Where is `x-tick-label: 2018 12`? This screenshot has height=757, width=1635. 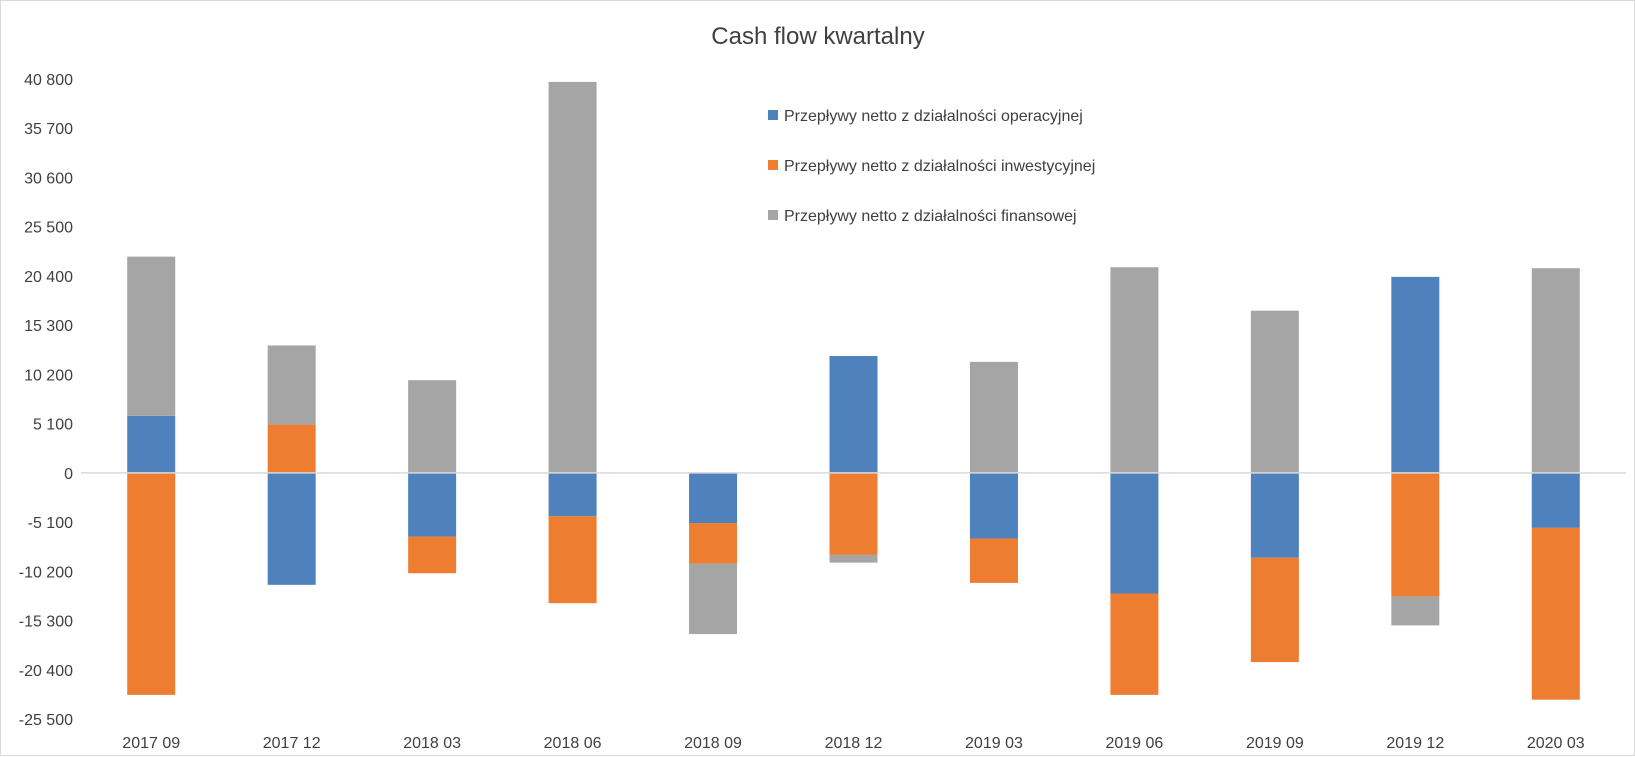 x-tick-label: 2018 12 is located at coordinates (854, 743).